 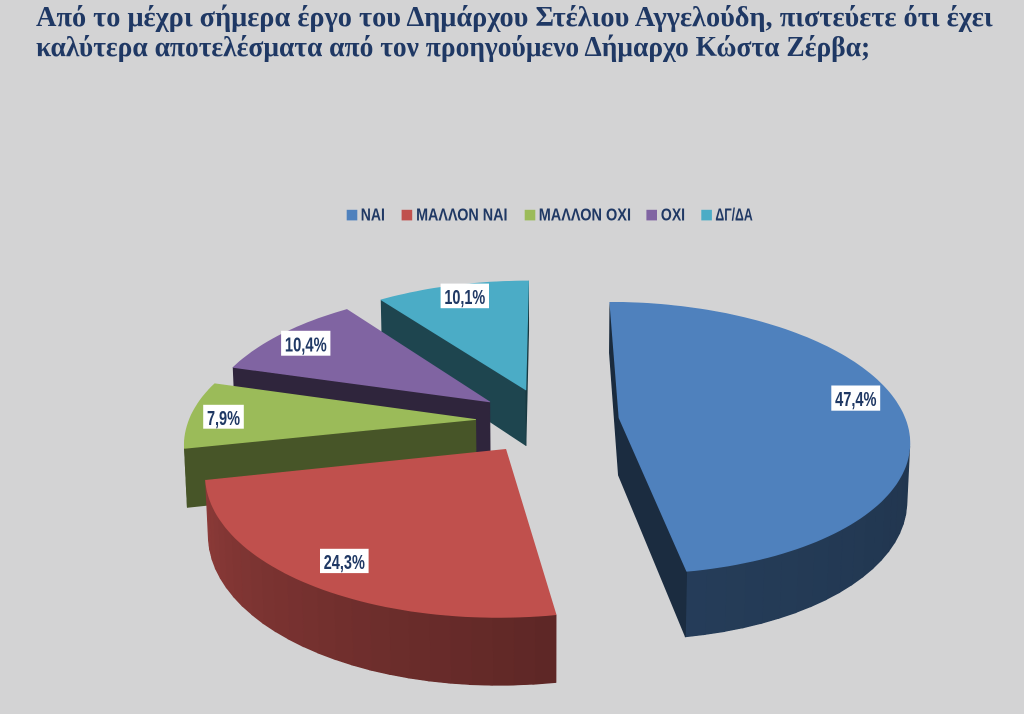 I want to click on svg-text: 10,1%, so click(x=464, y=298).